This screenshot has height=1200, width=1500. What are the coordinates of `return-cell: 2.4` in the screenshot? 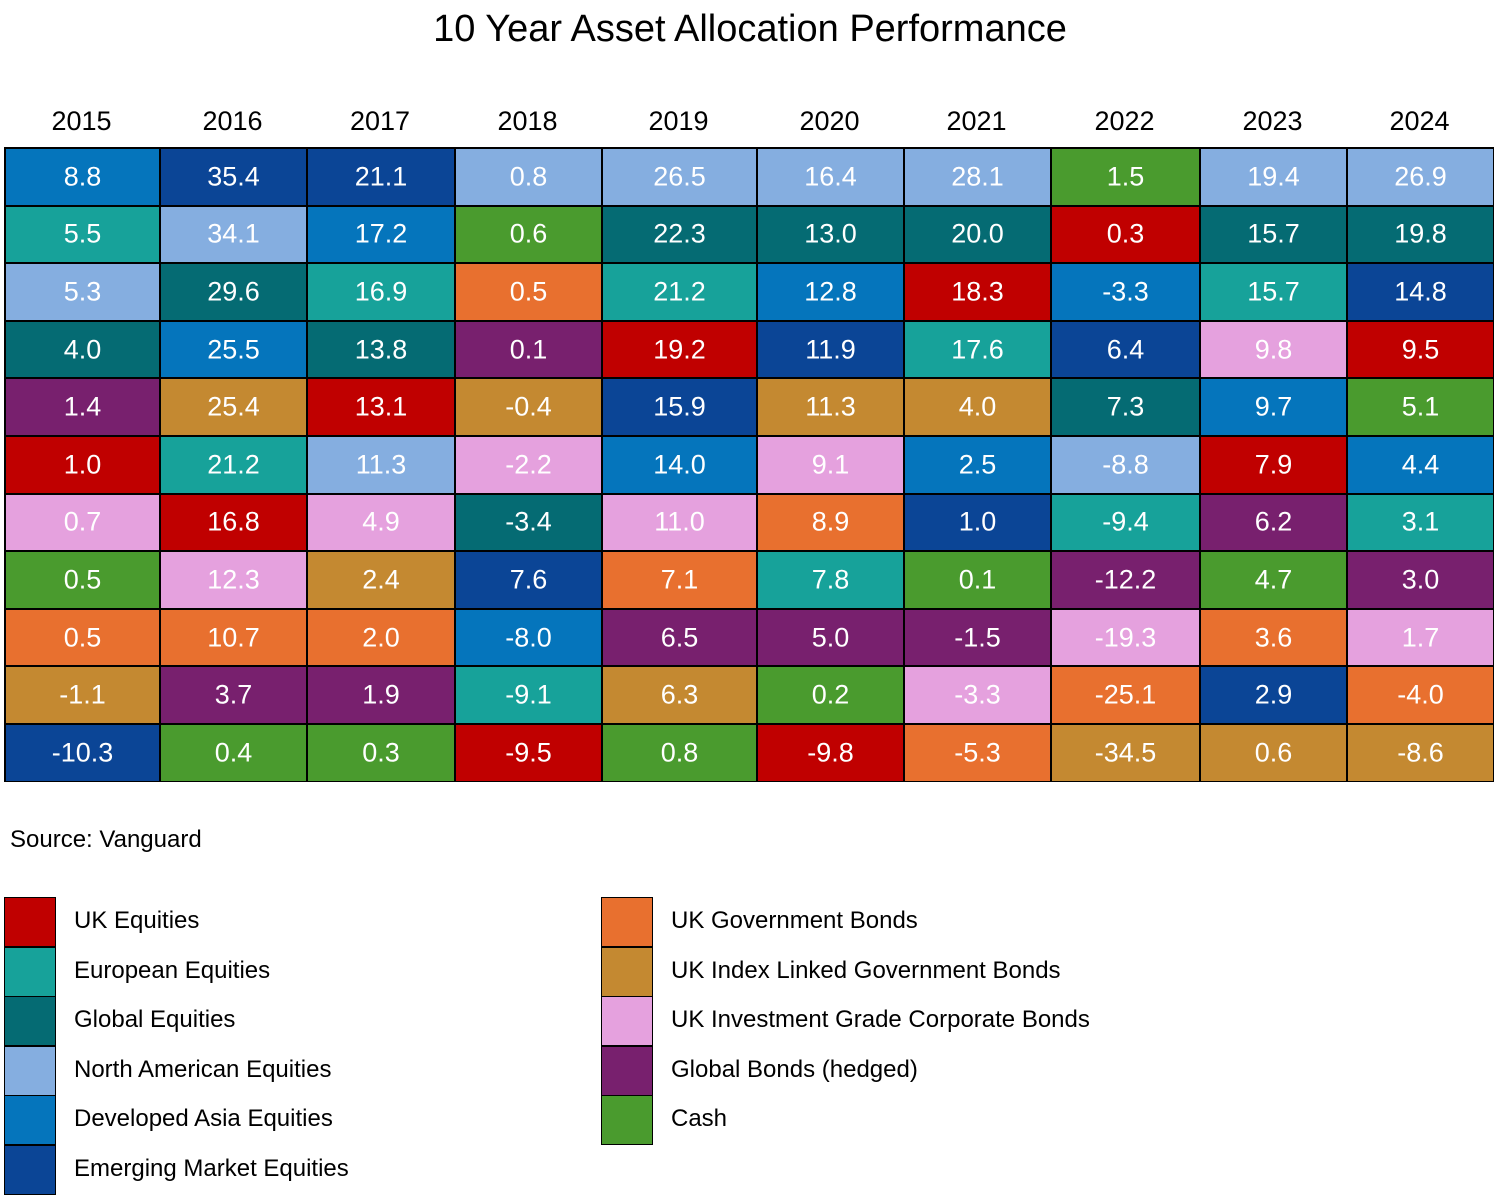 It's located at (381, 580).